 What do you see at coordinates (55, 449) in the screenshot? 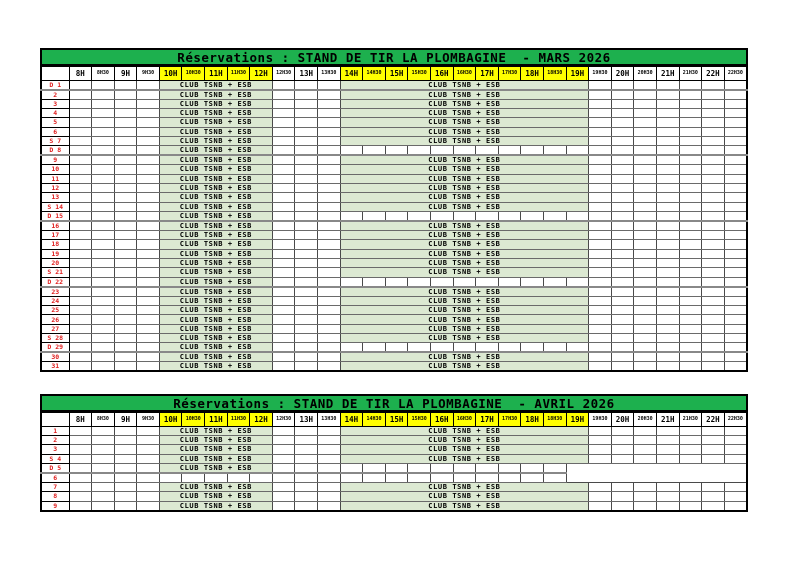
I see `day-label: 3` at bounding box center [55, 449].